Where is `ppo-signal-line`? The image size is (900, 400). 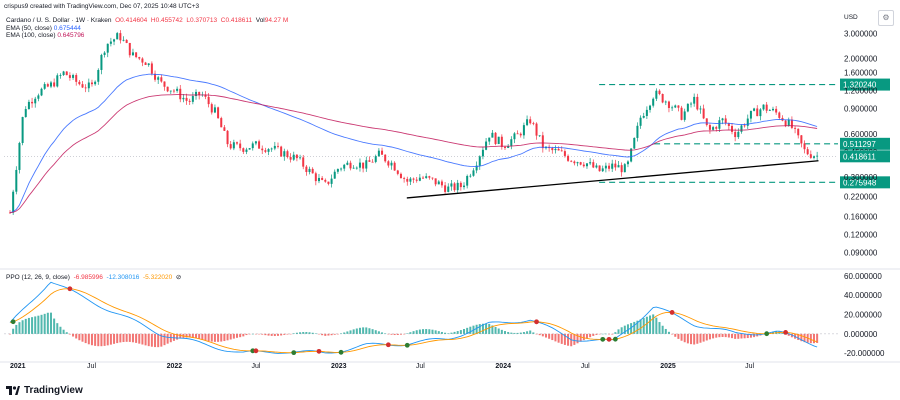 ppo-signal-line is located at coordinates (413, 321).